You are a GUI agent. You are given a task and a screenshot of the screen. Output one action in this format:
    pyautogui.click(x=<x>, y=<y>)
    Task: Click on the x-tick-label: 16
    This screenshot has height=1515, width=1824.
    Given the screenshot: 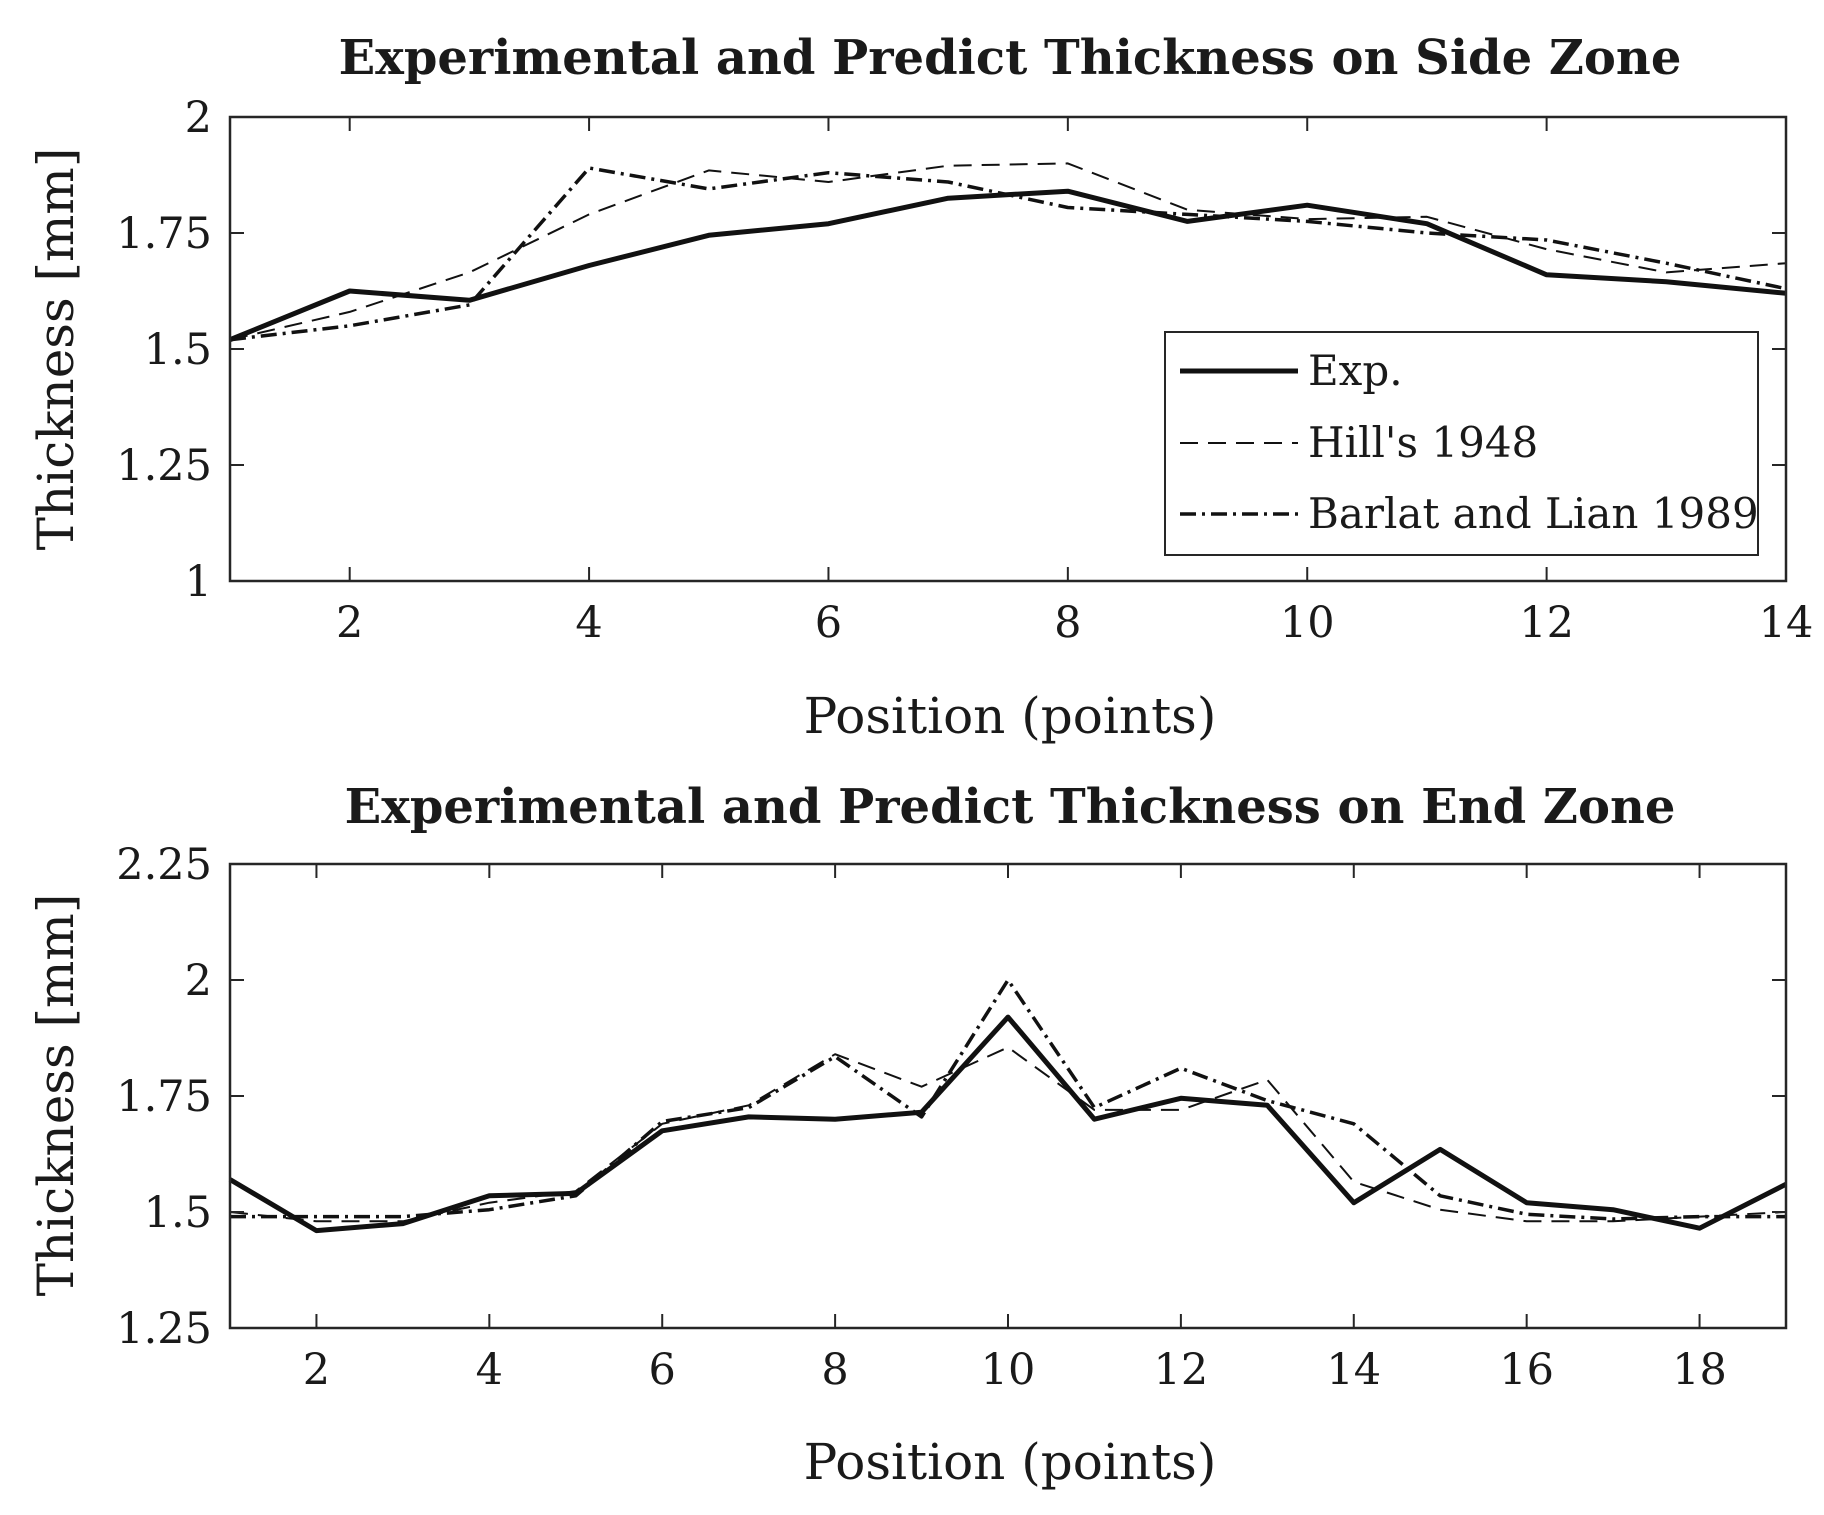 What is the action you would take?
    pyautogui.click(x=1526, y=1370)
    